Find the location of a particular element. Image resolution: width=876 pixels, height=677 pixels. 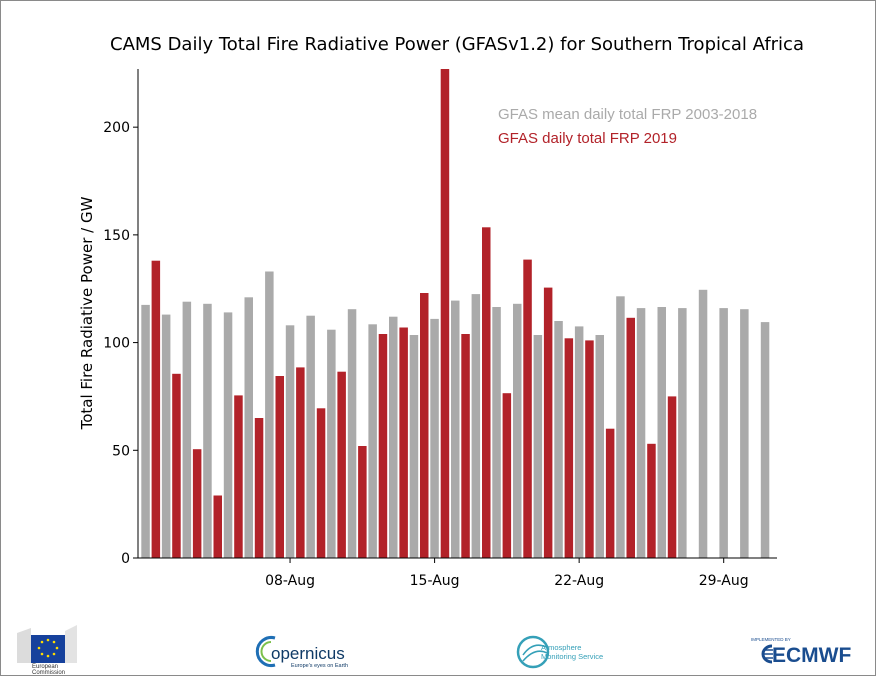

y-tick-label-0: 0 is located at coordinates (125, 559).